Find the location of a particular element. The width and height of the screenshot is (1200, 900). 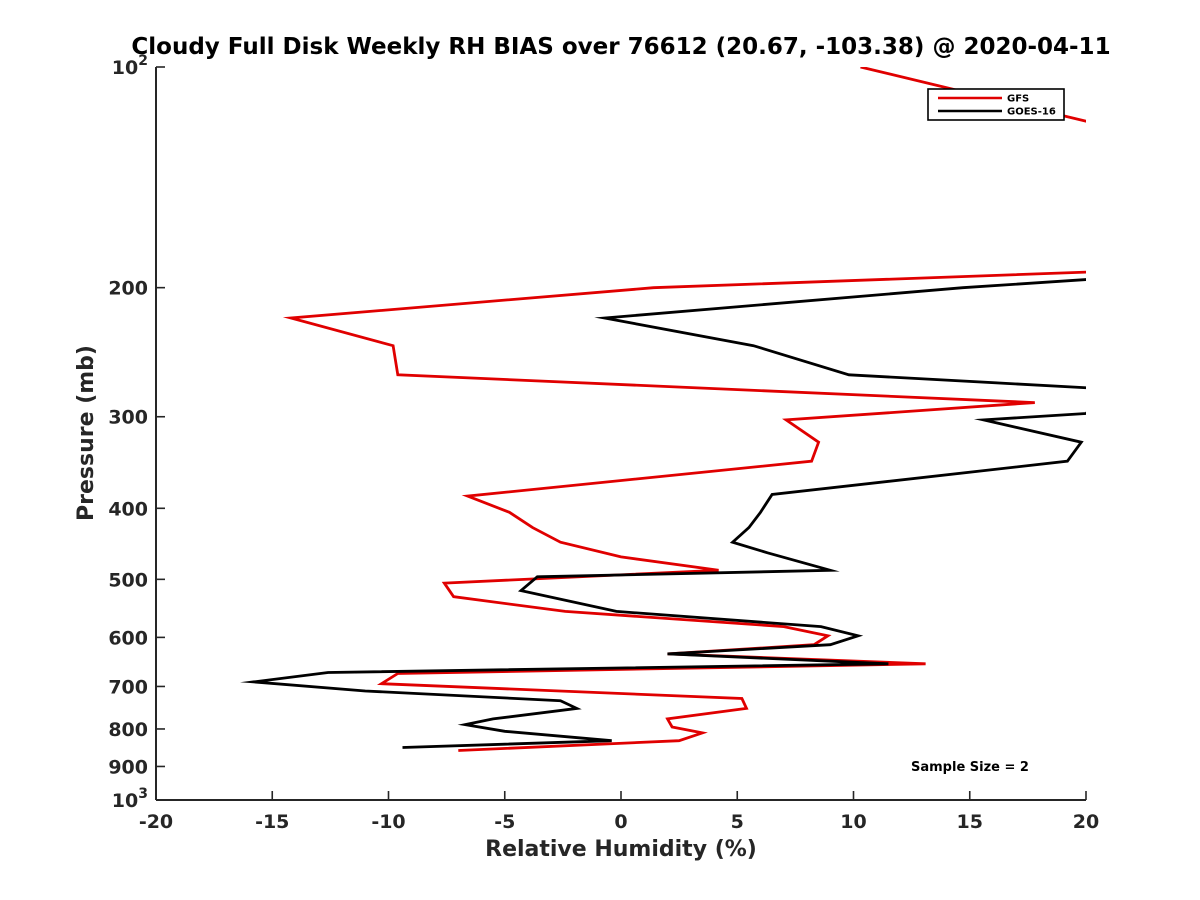

x-tick-label: -5 is located at coordinates (504, 822).